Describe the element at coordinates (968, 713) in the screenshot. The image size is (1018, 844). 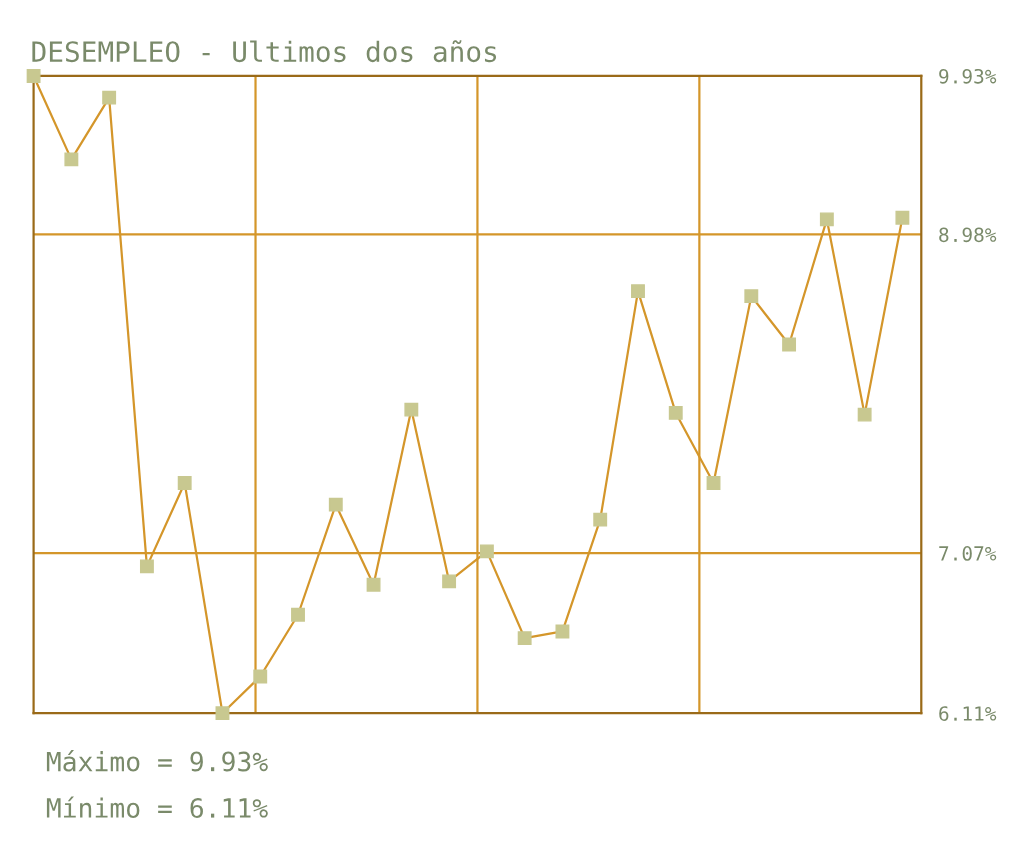
I see `y-tick-label: 6.11%` at that location.